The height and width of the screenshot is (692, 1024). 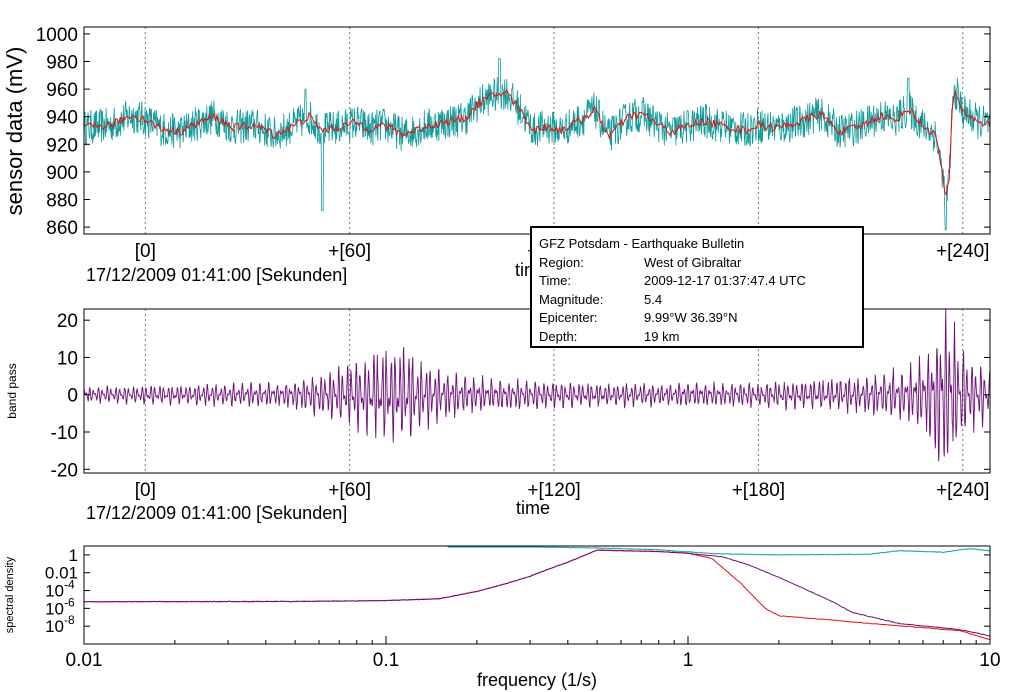 I want to click on sensor-y-tick-label: 940, so click(x=62, y=118).